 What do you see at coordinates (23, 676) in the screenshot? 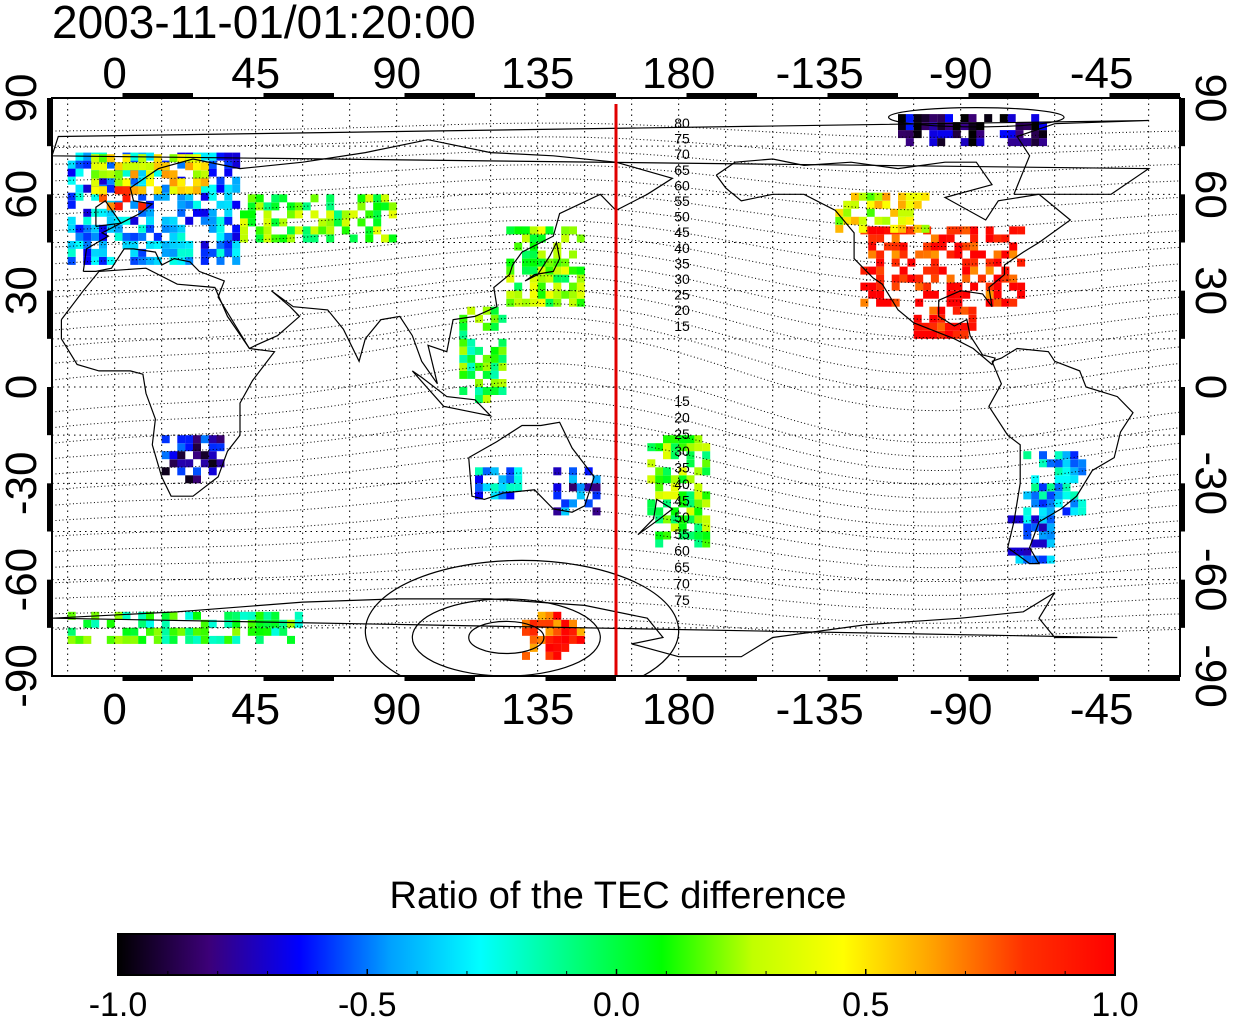
I see `lat-label-left: -90` at bounding box center [23, 676].